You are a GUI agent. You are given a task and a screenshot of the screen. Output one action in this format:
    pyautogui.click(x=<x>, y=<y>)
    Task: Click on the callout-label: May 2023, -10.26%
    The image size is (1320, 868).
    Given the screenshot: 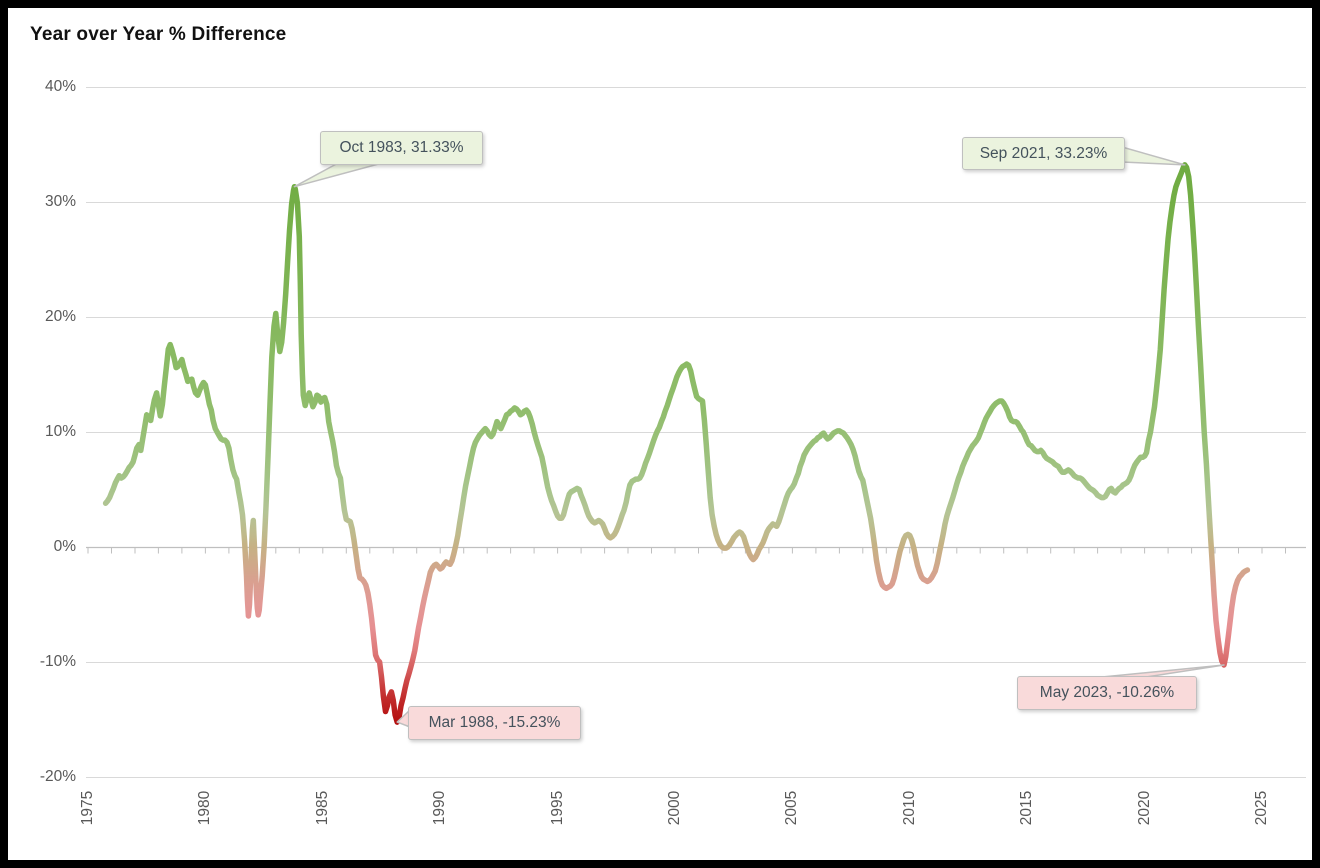 What is the action you would take?
    pyautogui.click(x=1107, y=692)
    